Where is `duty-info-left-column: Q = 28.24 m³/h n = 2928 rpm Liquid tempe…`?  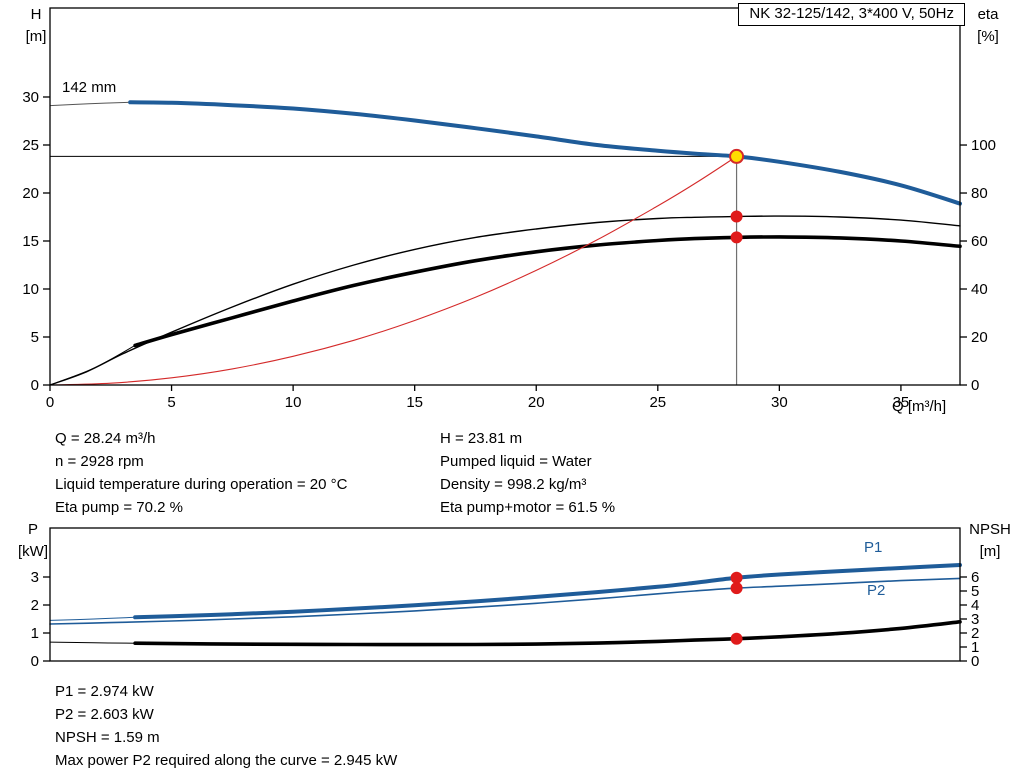 duty-info-left-column: Q = 28.24 m³/h n = 2928 rpm Liquid tempe… is located at coordinates (201, 473).